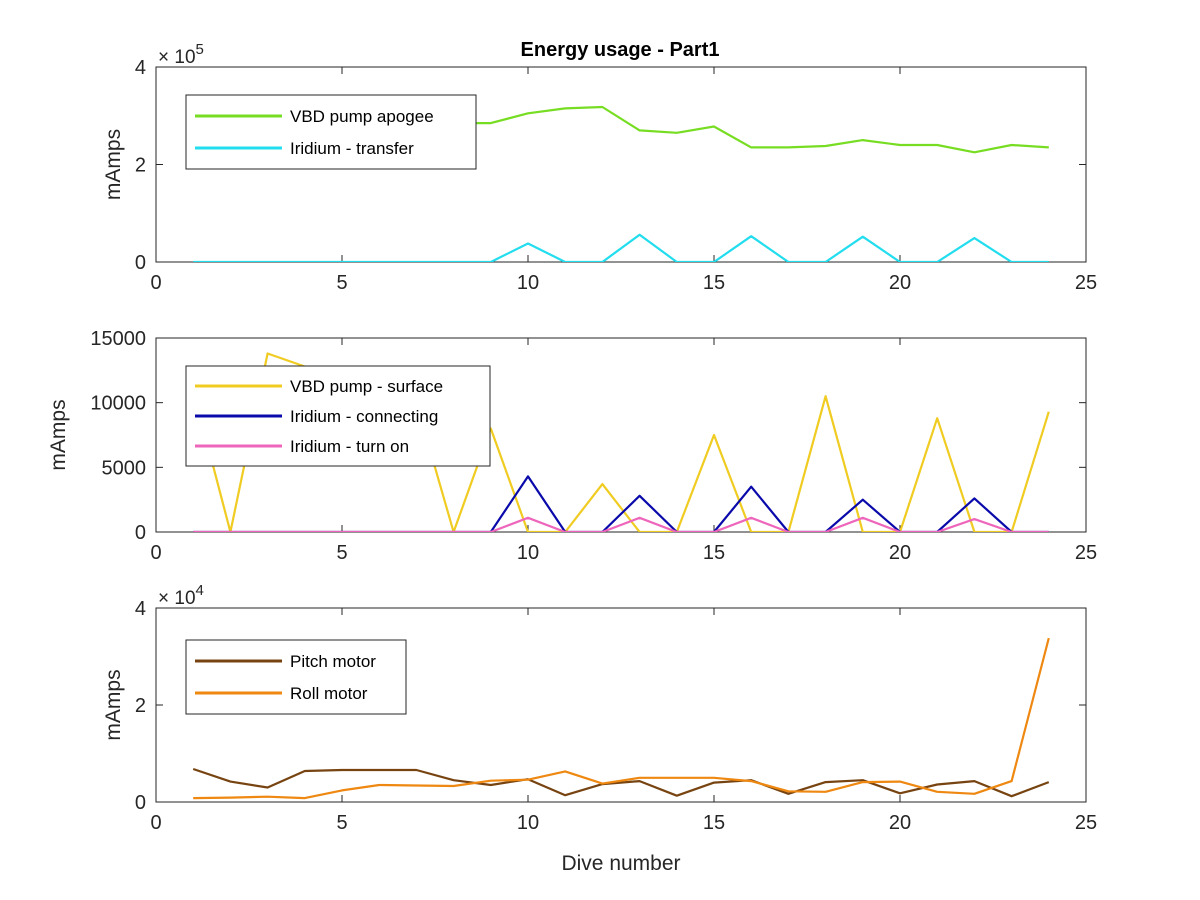 The height and width of the screenshot is (900, 1200). I want to click on y-tick-label: 10000, so click(118, 404).